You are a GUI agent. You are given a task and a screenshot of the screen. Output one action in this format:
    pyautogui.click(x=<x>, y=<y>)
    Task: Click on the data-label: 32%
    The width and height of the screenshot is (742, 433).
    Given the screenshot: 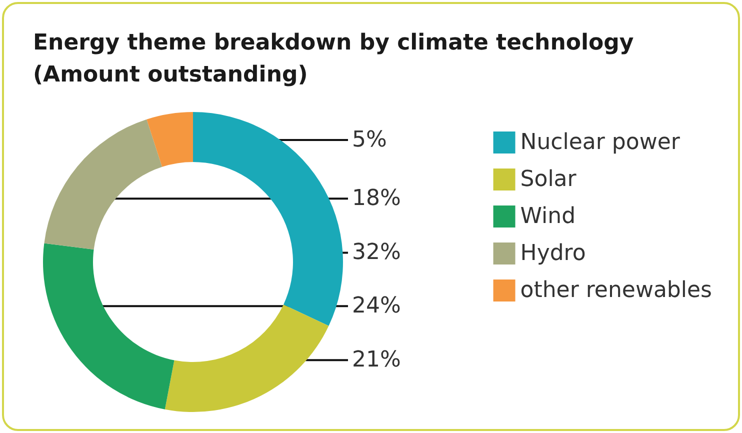 What is the action you would take?
    pyautogui.click(x=376, y=253)
    